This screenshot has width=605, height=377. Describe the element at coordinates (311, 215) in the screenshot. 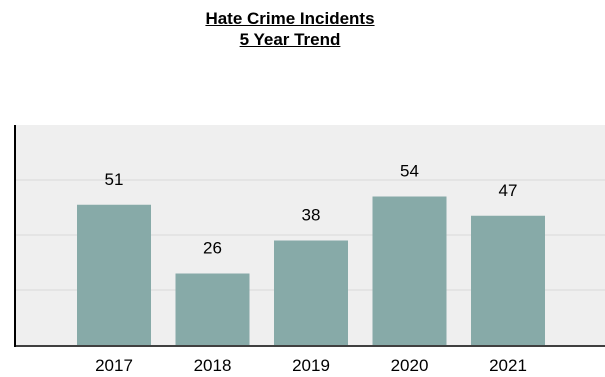

I see `value-label-2019: 38` at that location.